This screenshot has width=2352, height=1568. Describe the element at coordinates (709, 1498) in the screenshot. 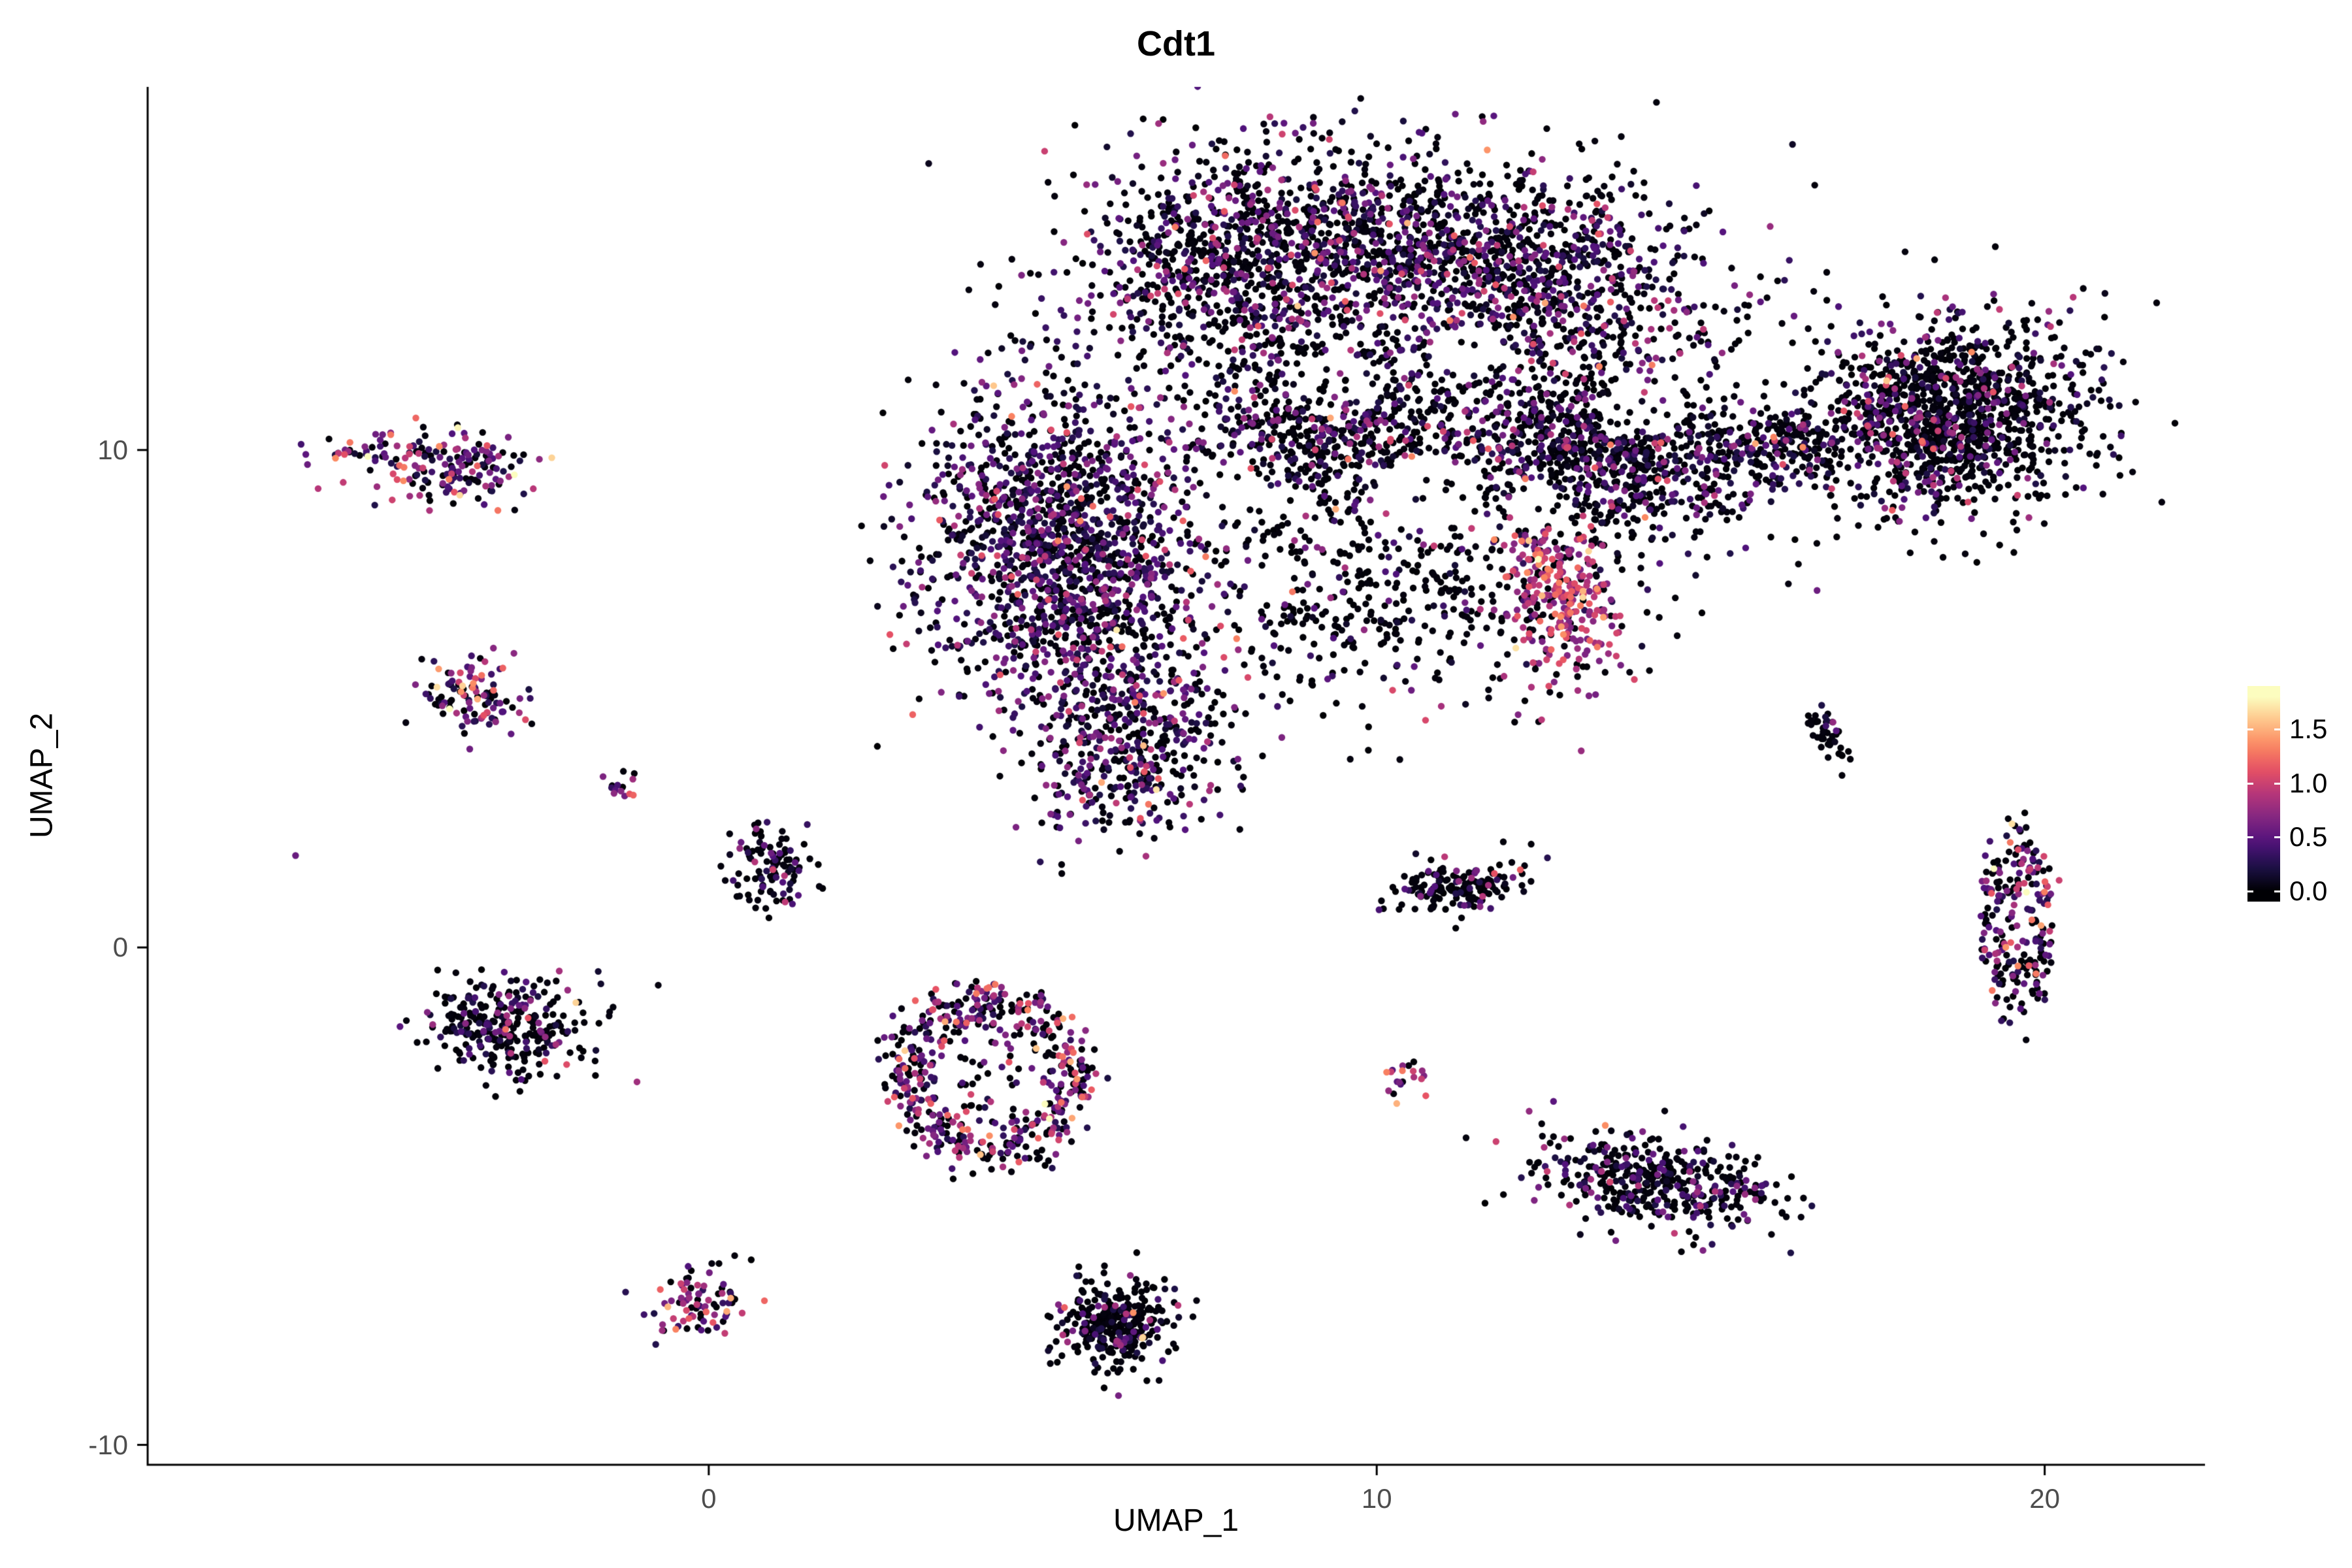

I see `x-tick-label: 0` at that location.